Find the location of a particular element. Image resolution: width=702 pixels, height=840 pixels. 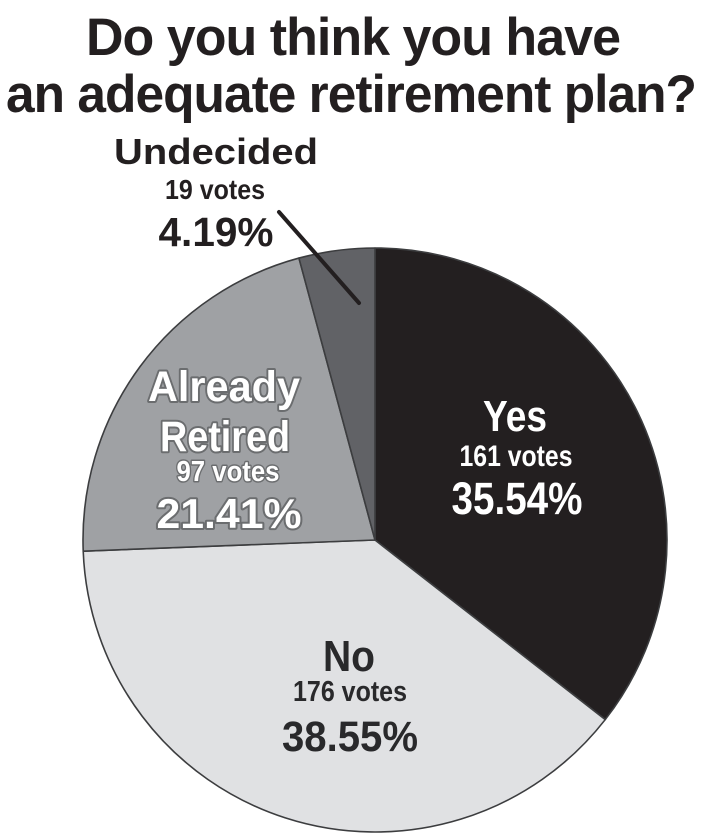

yes-label-group: Yes 161 votes 35.54% is located at coordinates (517, 458).